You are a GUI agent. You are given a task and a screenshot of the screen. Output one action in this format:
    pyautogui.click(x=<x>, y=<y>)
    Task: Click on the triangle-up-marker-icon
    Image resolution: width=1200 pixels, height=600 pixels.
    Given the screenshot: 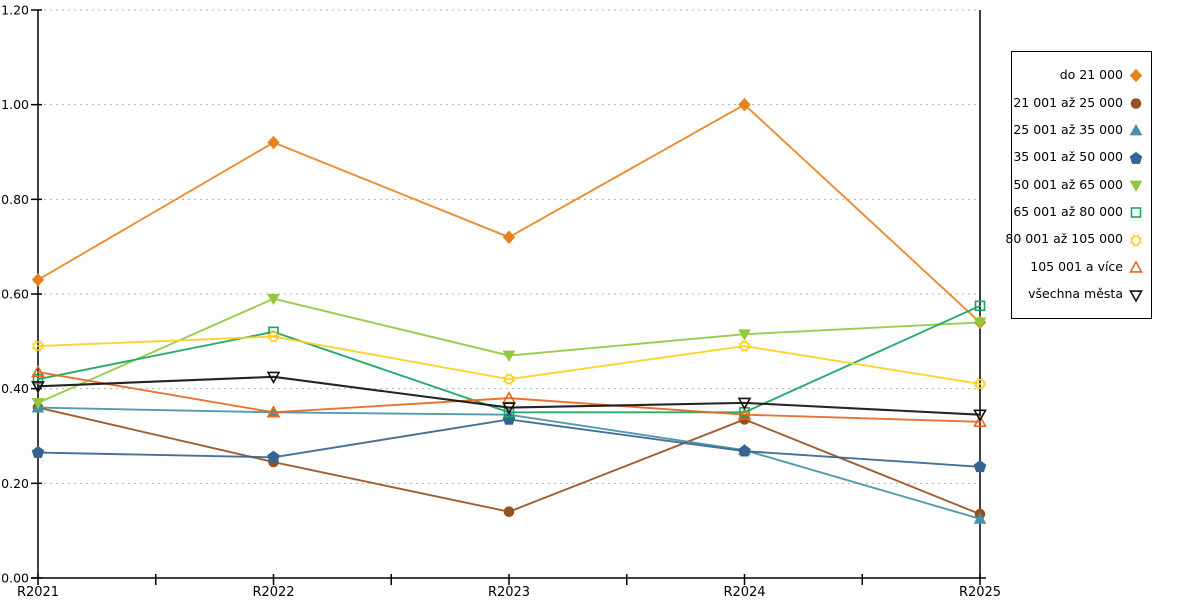 What is the action you would take?
    pyautogui.click(x=1136, y=130)
    